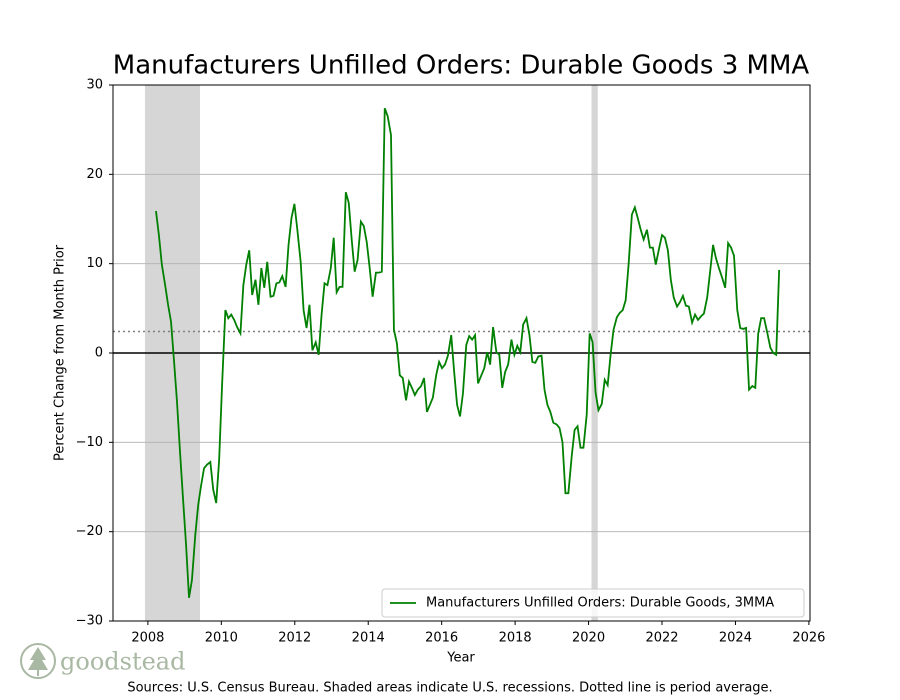 This screenshot has width=900, height=700. Describe the element at coordinates (368, 638) in the screenshot. I see `x-tick-label: 2014` at that location.